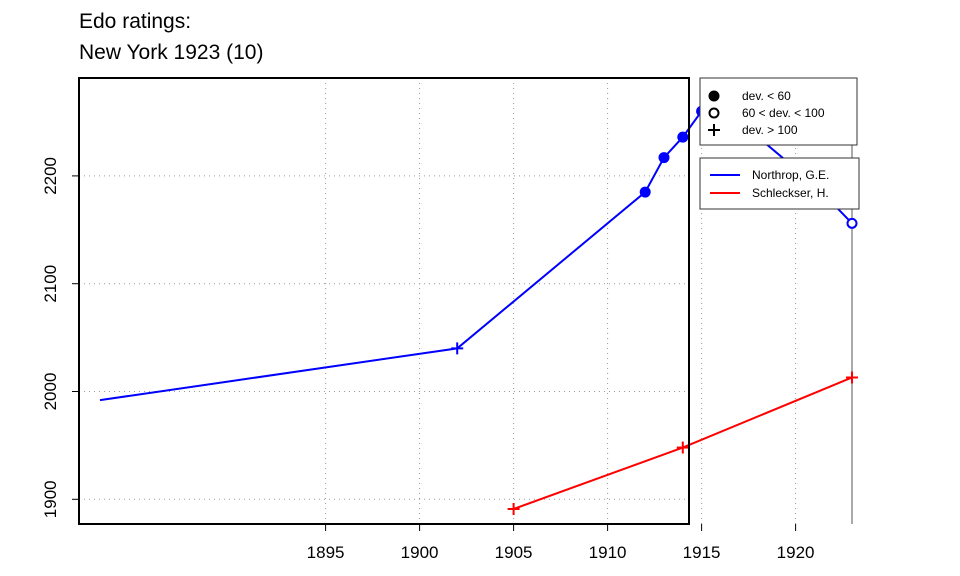 The width and height of the screenshot is (960, 576). I want to click on y-tick-label-1900: 1900, so click(50, 499).